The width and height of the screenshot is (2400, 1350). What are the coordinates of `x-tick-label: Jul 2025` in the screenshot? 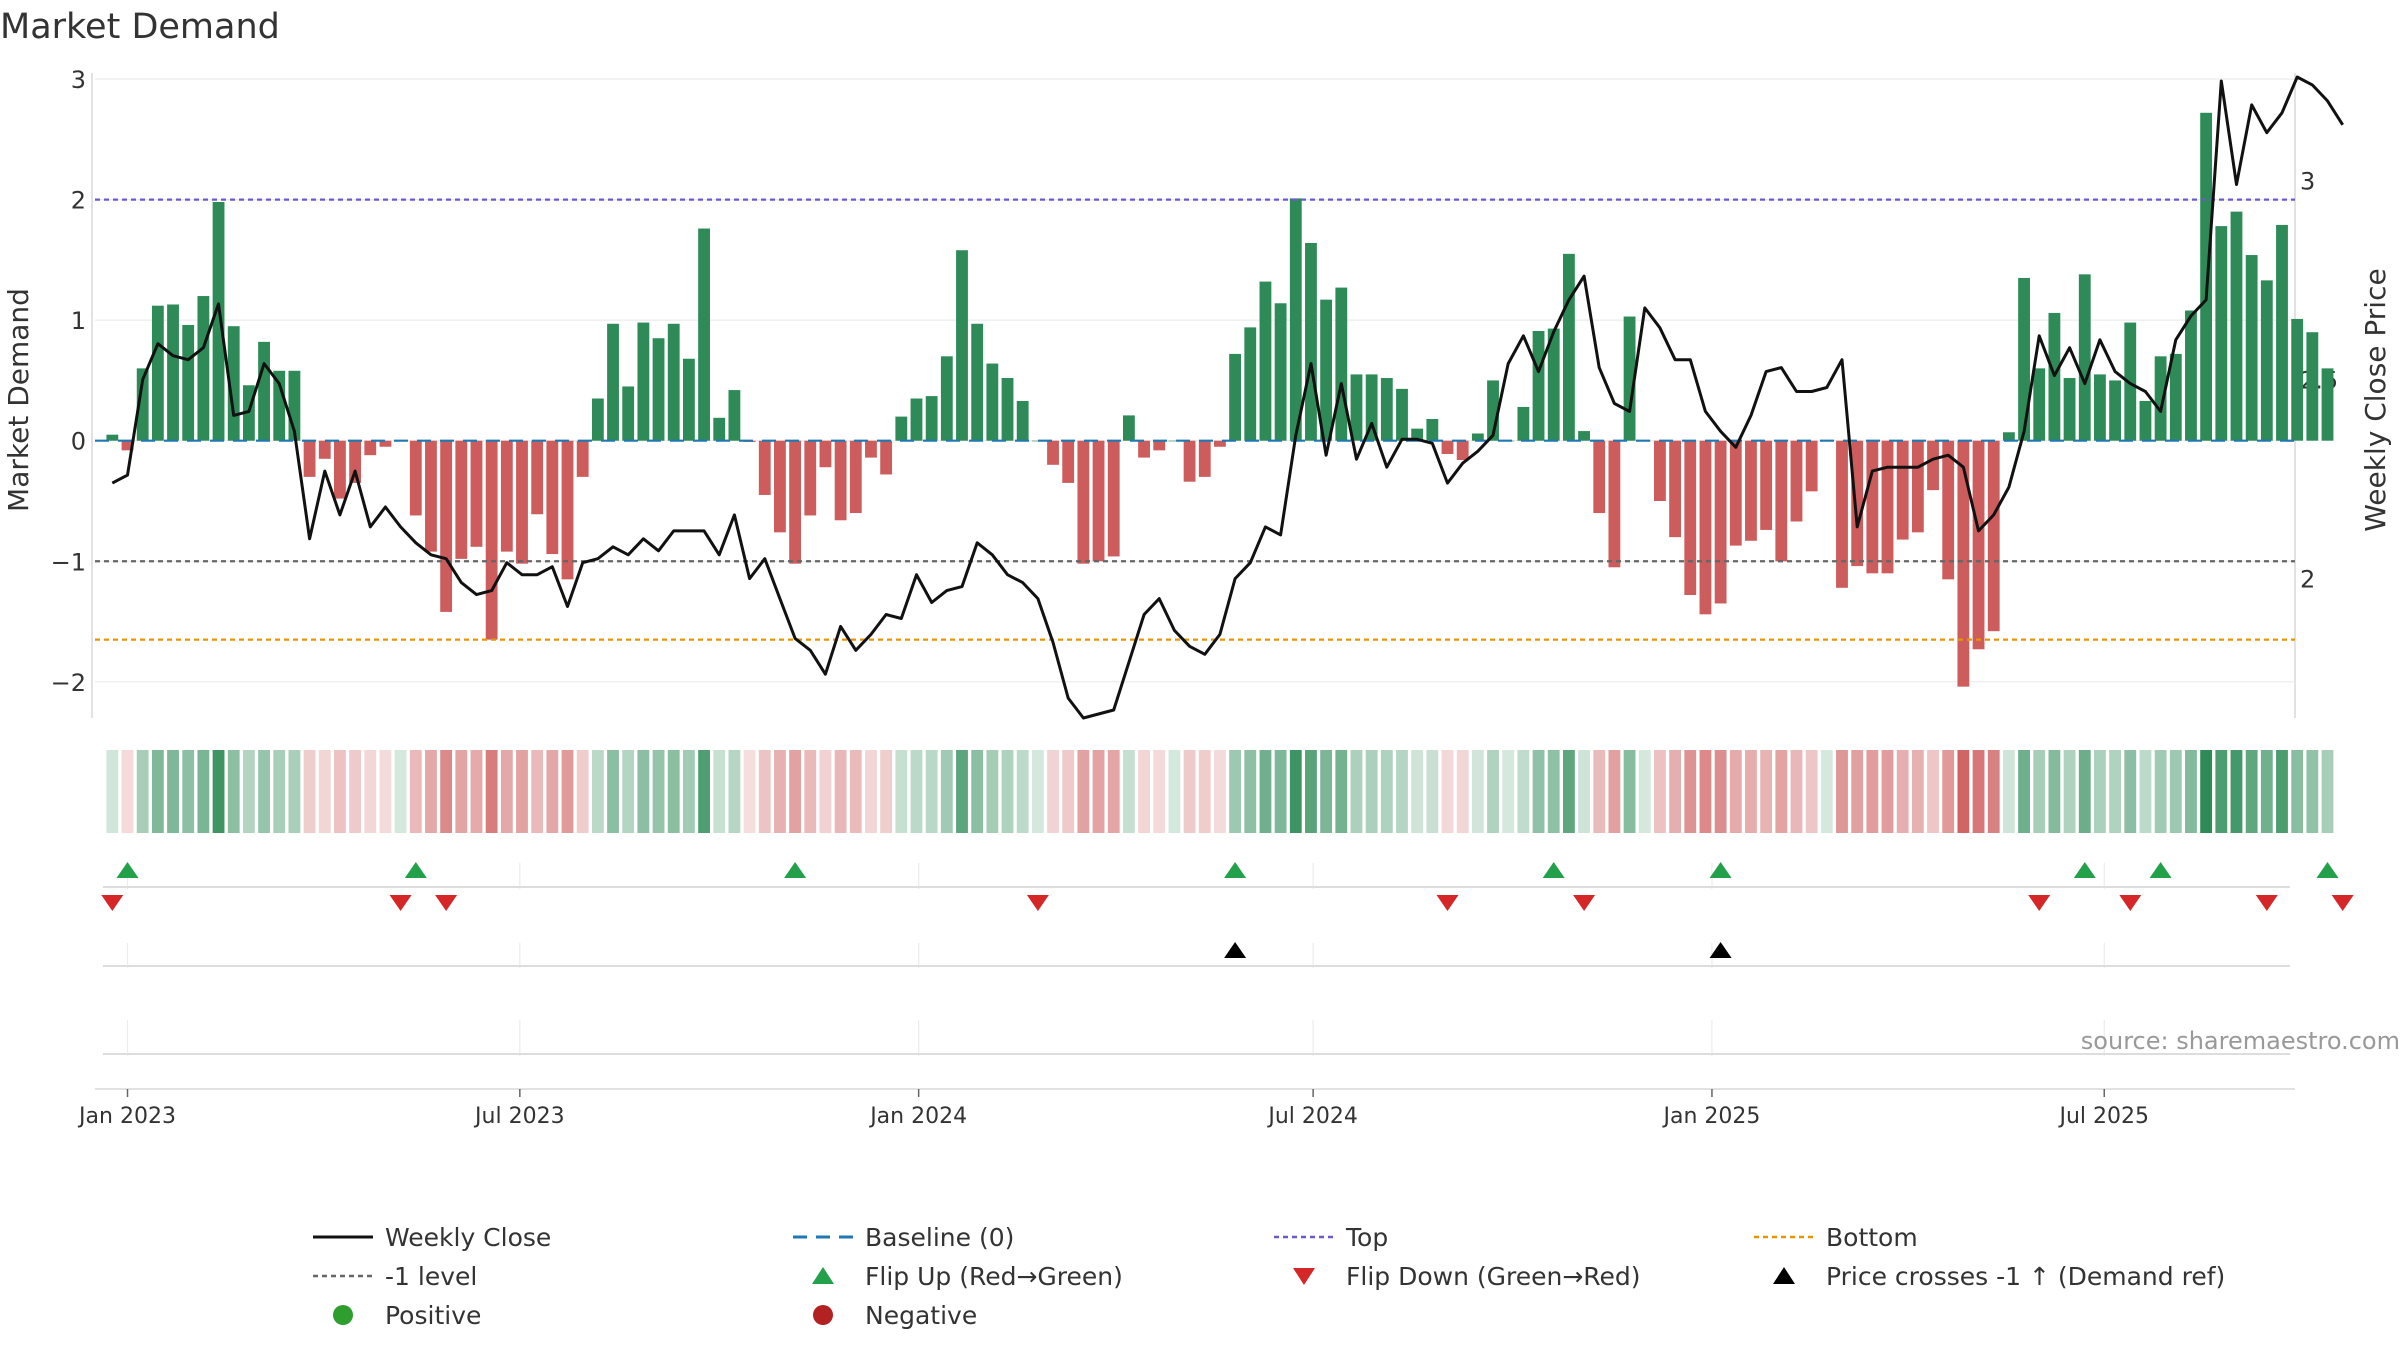 It's located at (2103, 1116).